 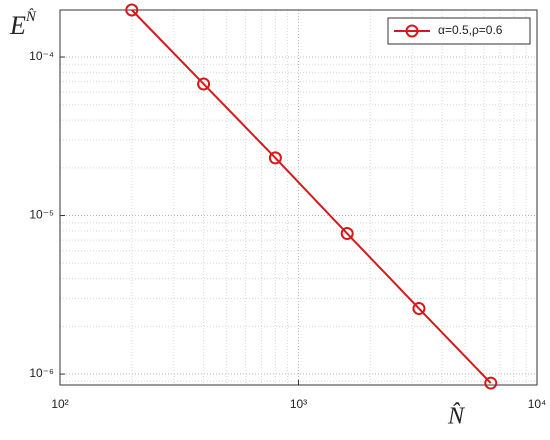 What do you see at coordinates (59, 404) in the screenshot?
I see `x-tick-label: 10²` at bounding box center [59, 404].